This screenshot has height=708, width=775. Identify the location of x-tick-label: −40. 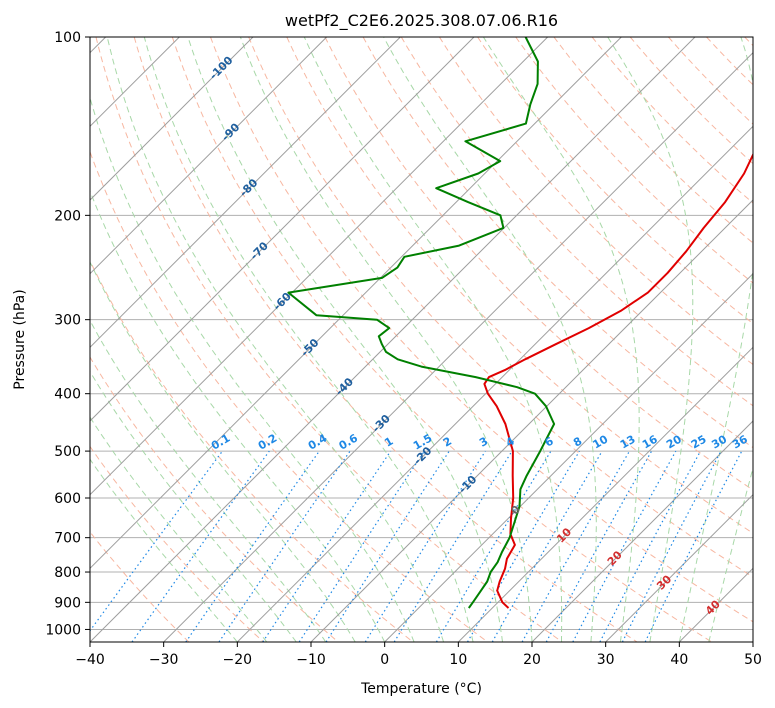
(90, 660).